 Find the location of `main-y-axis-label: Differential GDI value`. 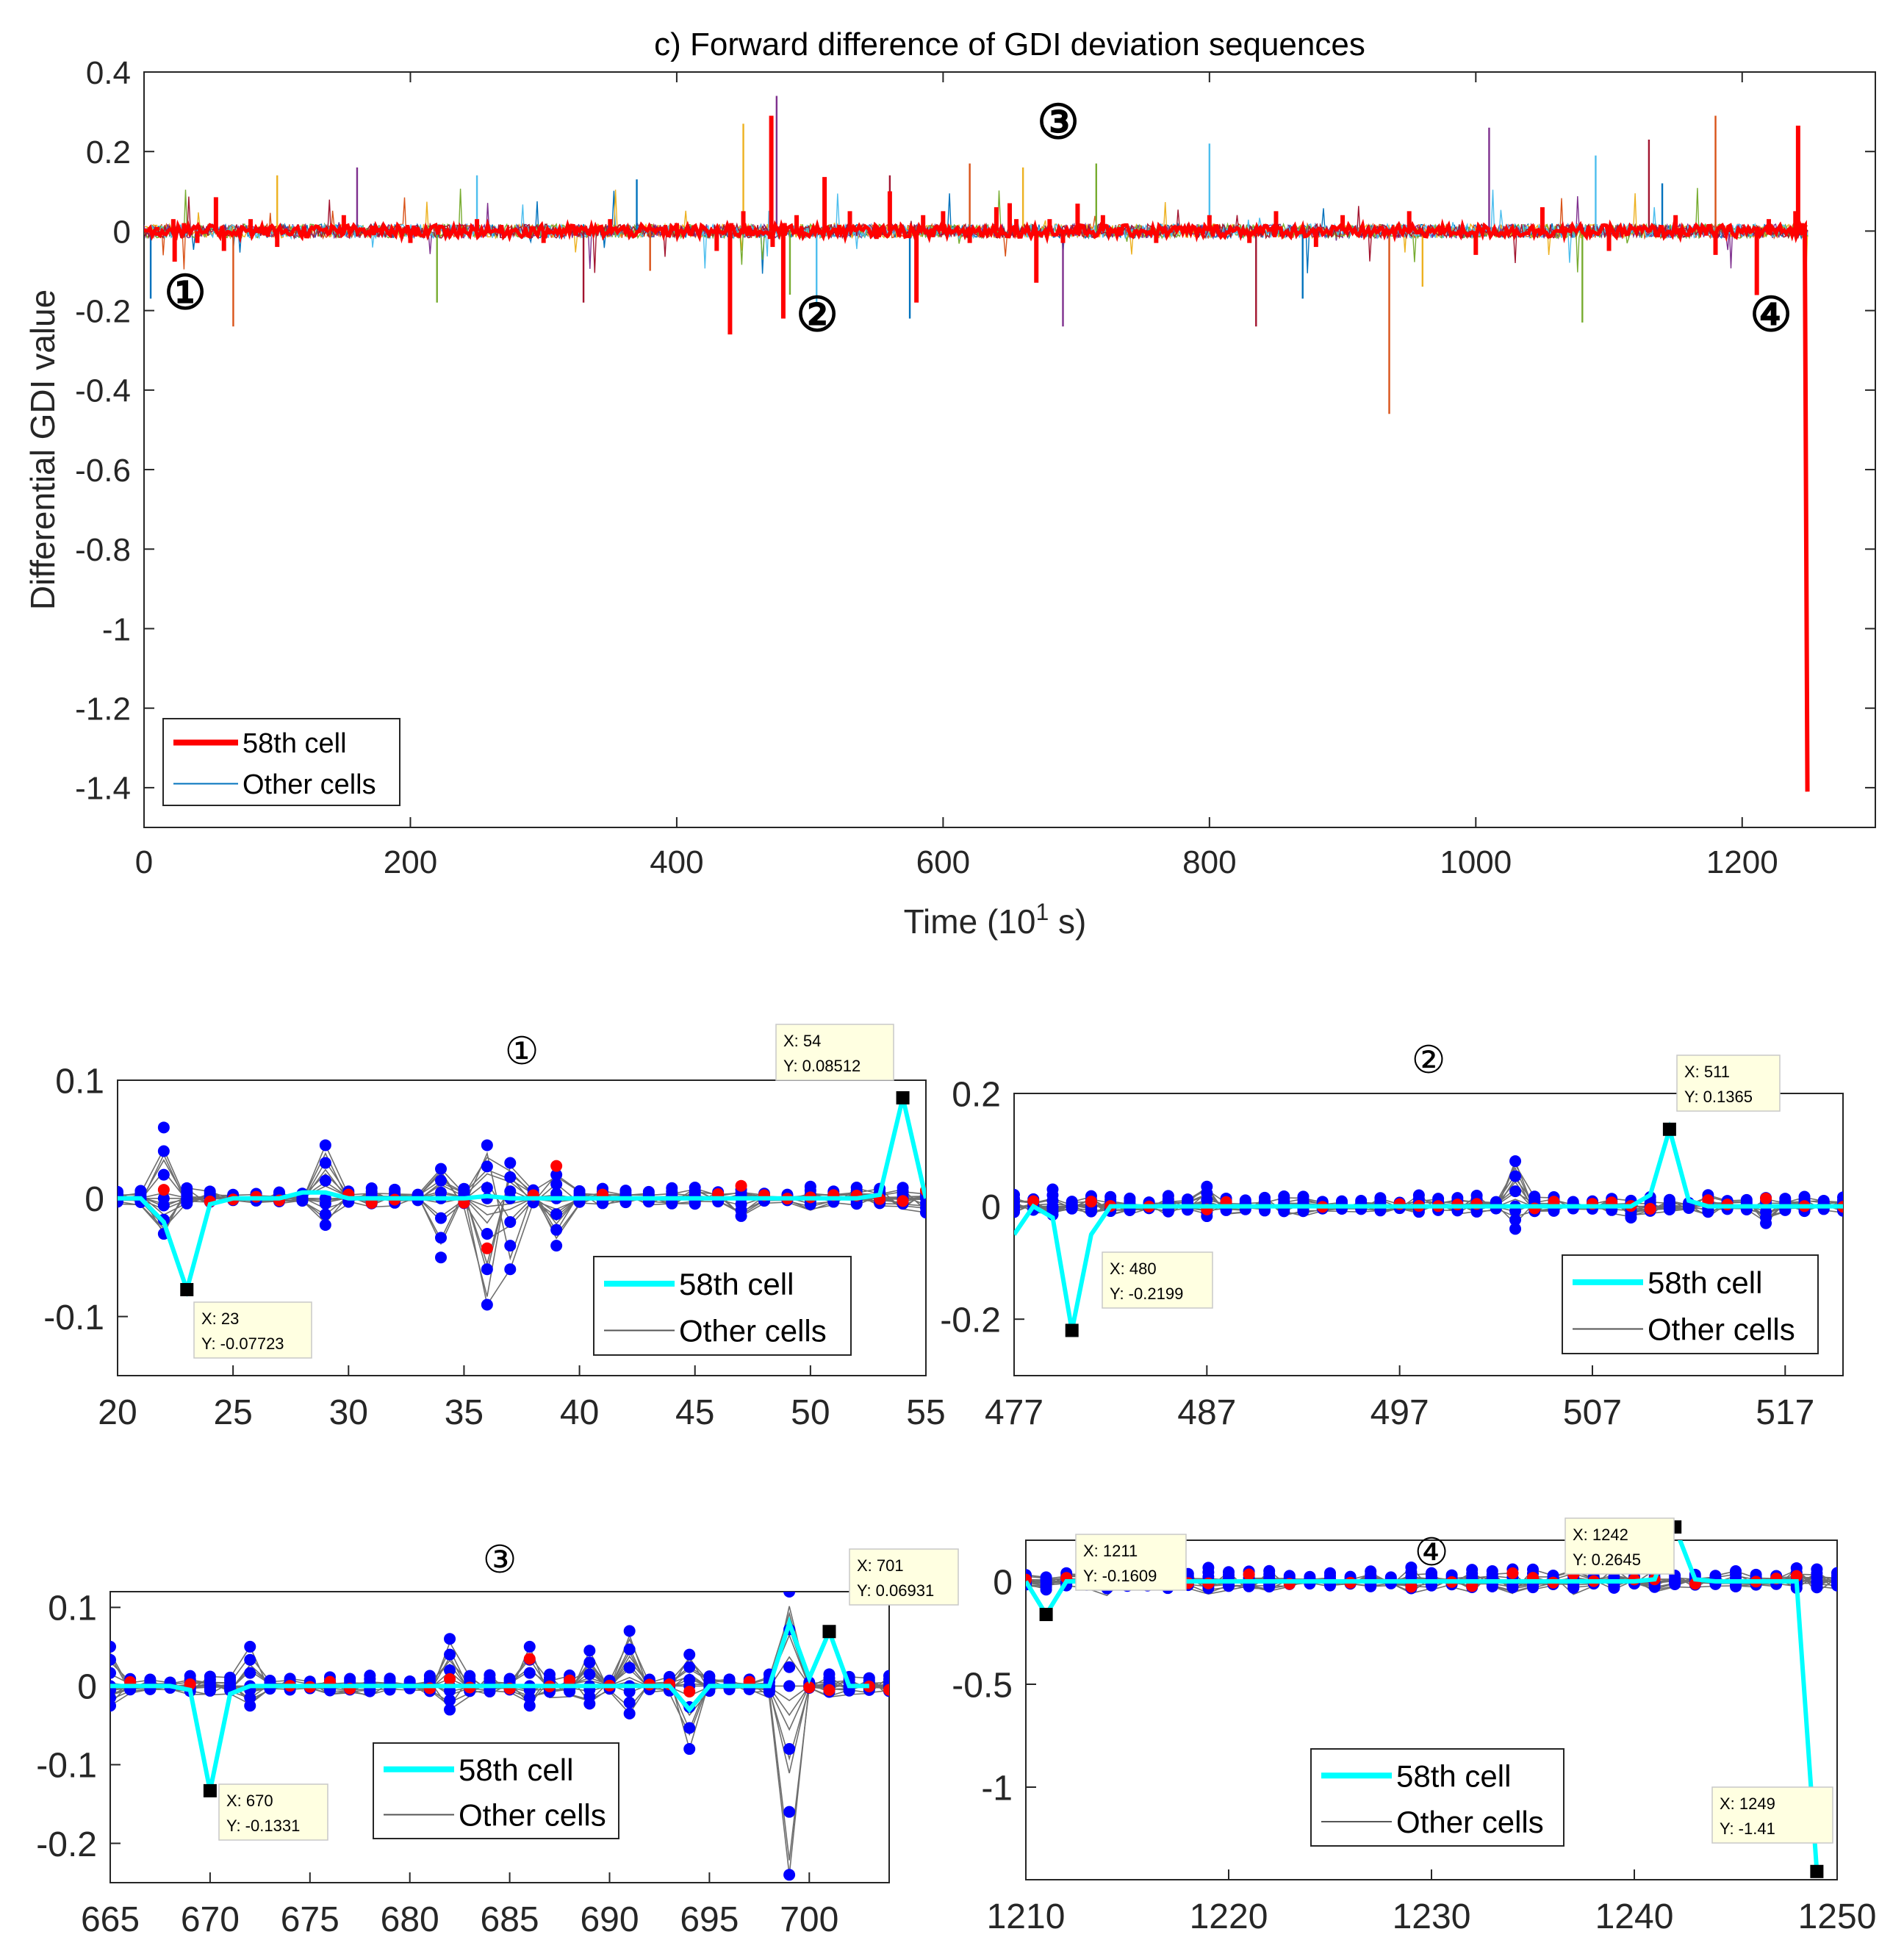

main-y-axis-label: Differential GDI value is located at coordinates (43, 450).